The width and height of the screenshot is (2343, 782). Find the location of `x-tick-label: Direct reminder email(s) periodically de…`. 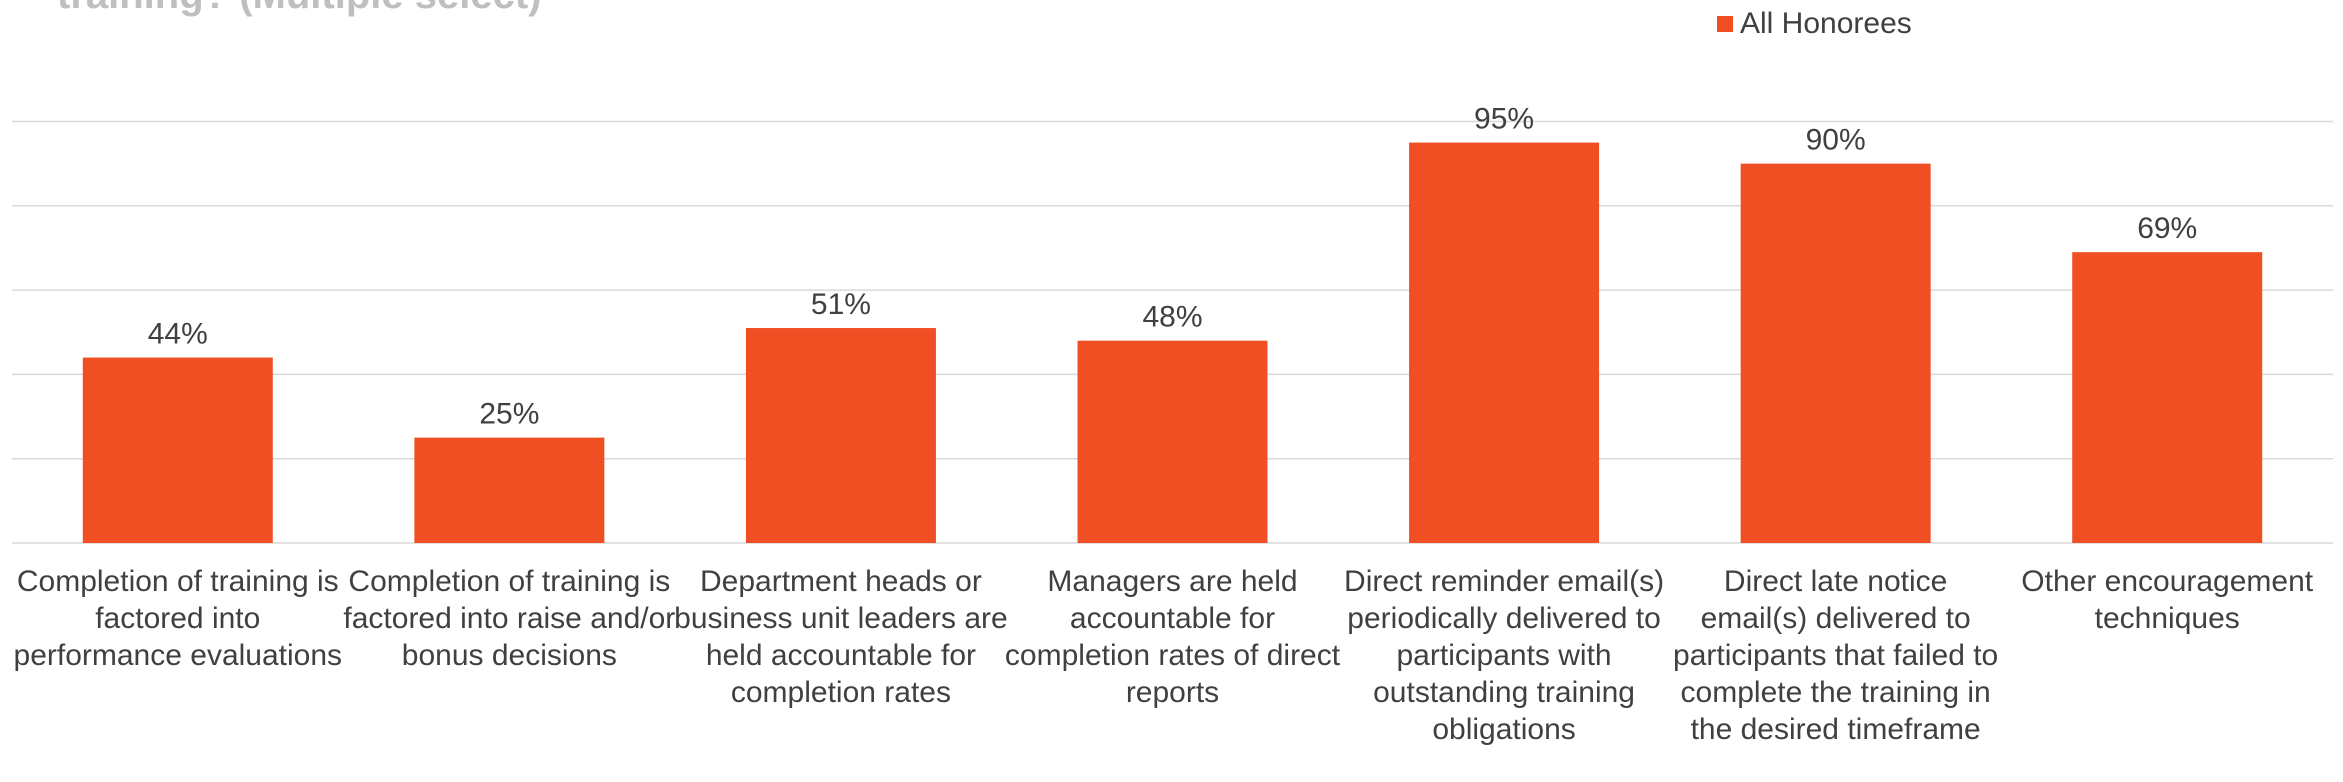

x-tick-label: Direct reminder email(s) periodically de… is located at coordinates (1504, 655).